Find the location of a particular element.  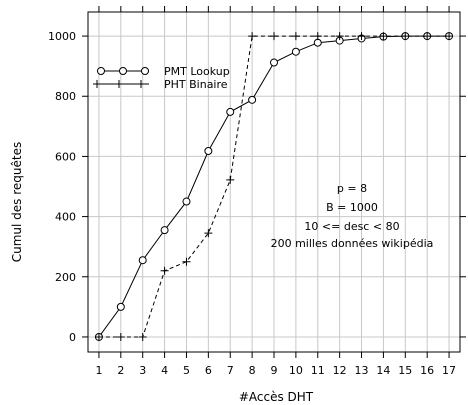

legend-item-pht-binaire: PHT Binaire is located at coordinates (160, 84).